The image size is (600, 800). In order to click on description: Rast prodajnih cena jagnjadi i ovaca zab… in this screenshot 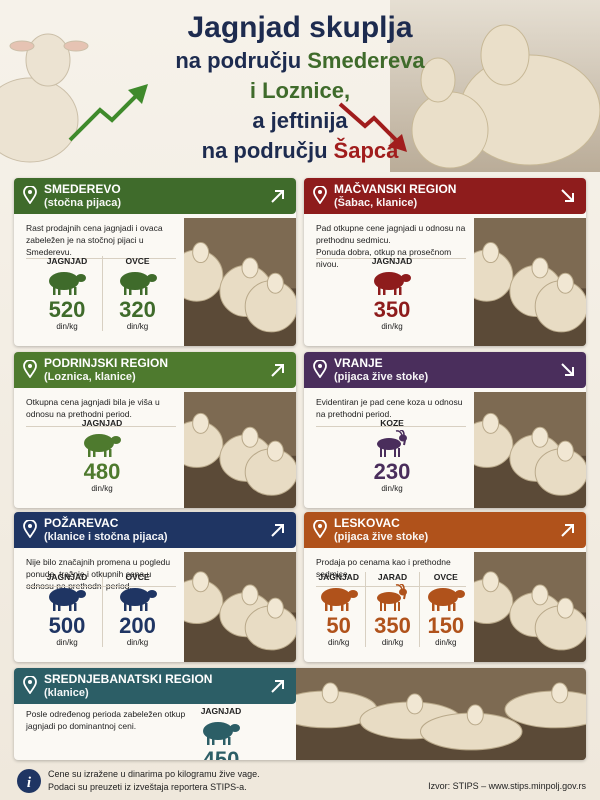, I will do `click(101, 240)`.